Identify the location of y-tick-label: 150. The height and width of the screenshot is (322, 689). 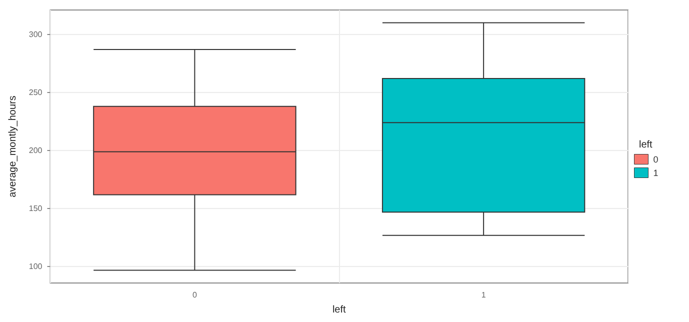
(35, 209).